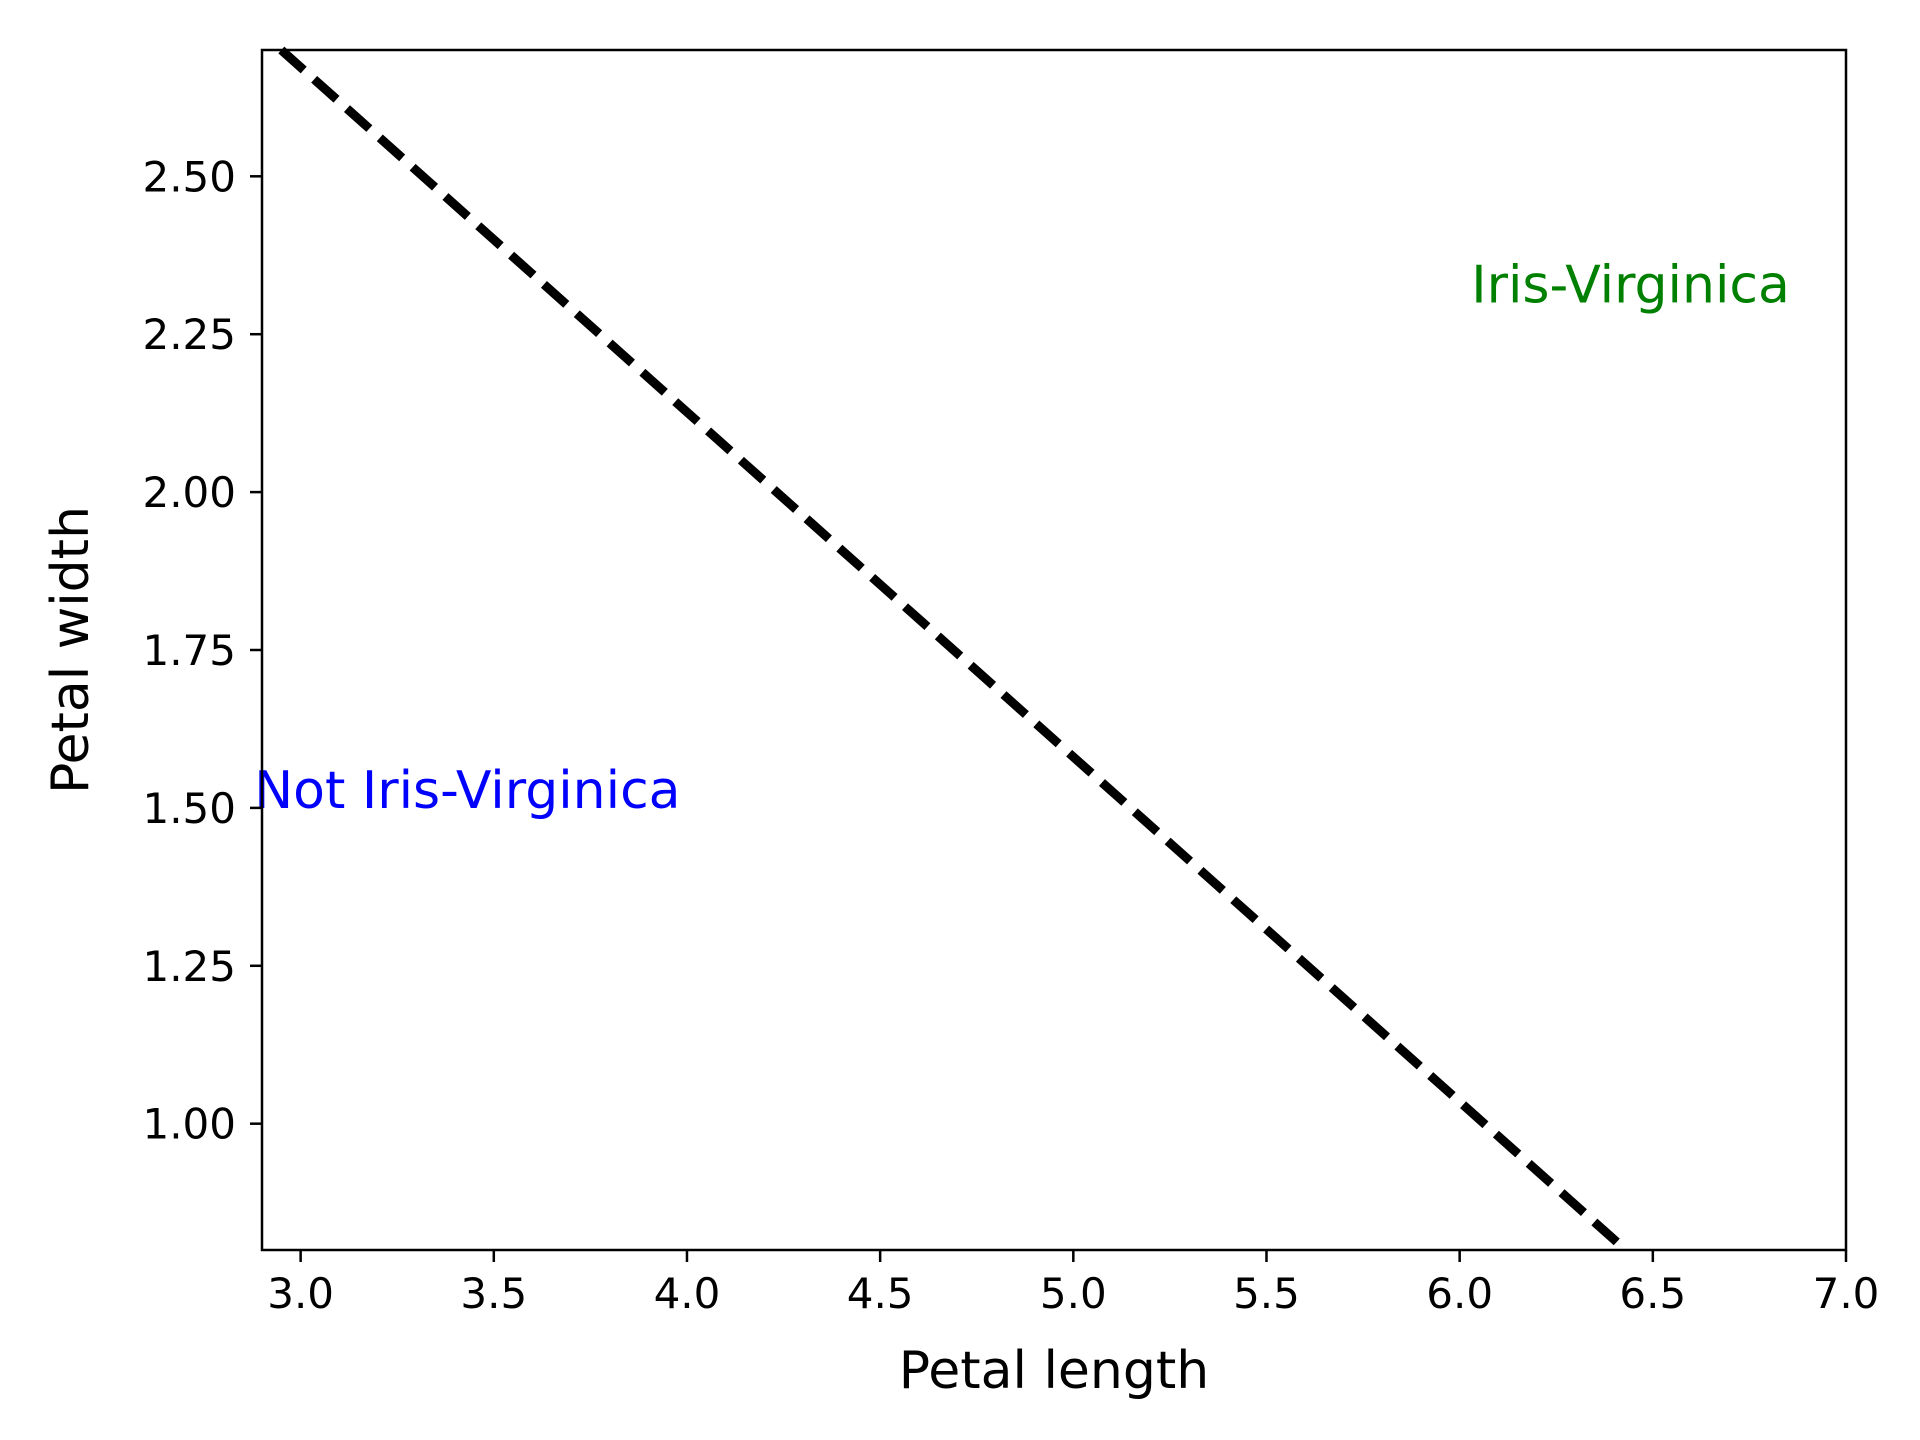  Describe the element at coordinates (189, 966) in the screenshot. I see `y-tick-label: 1.25` at that location.